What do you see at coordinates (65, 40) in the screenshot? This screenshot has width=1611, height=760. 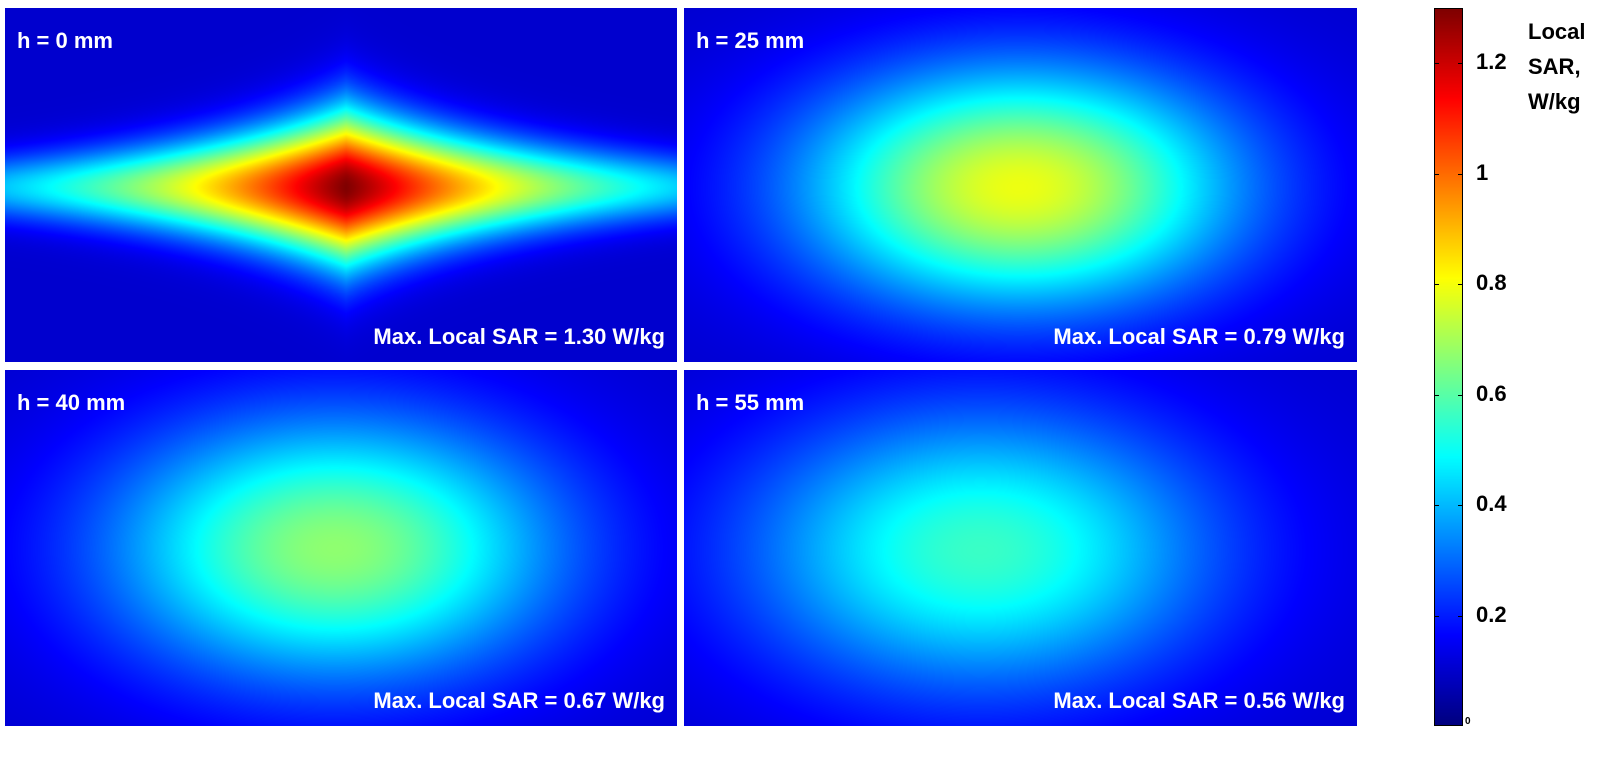 I see `panel-height-label: h = 0 mm` at bounding box center [65, 40].